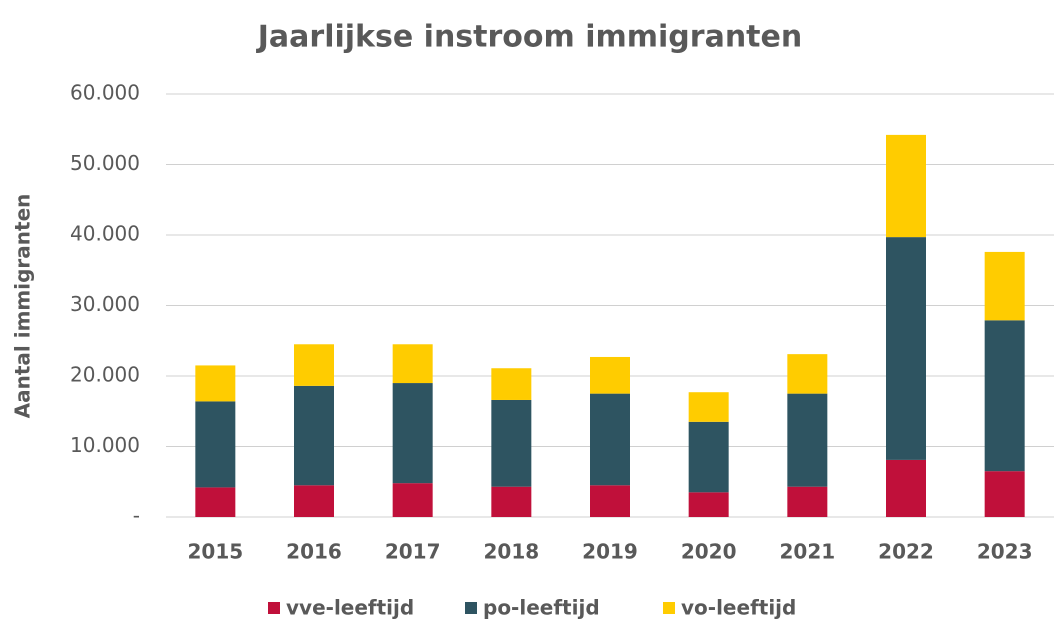 Image resolution: width=1054 pixels, height=627 pixels. Describe the element at coordinates (215, 552) in the screenshot. I see `x-tick-label: 2015` at that location.